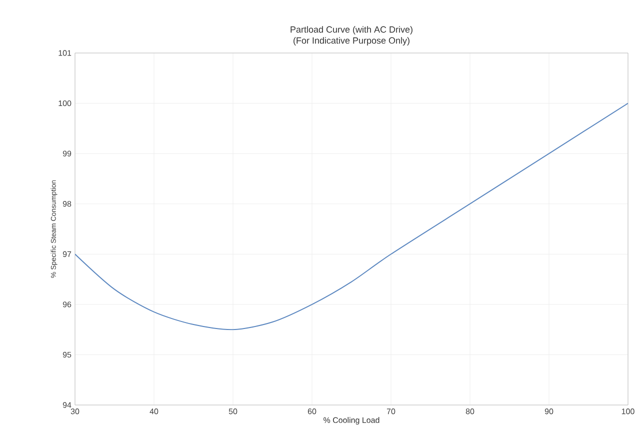  Describe the element at coordinates (154, 411) in the screenshot. I see `x-tick-label: 40` at that location.